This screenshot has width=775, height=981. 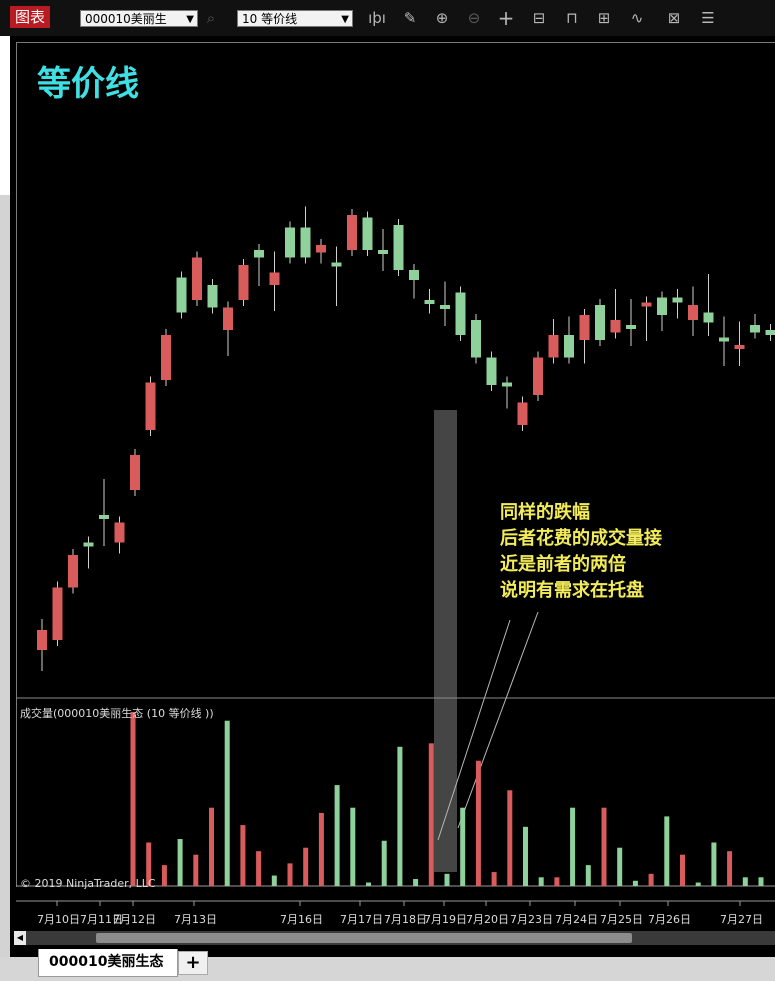 What do you see at coordinates (487, 919) in the screenshot?
I see `date-tick-label: 7月20日` at bounding box center [487, 919].